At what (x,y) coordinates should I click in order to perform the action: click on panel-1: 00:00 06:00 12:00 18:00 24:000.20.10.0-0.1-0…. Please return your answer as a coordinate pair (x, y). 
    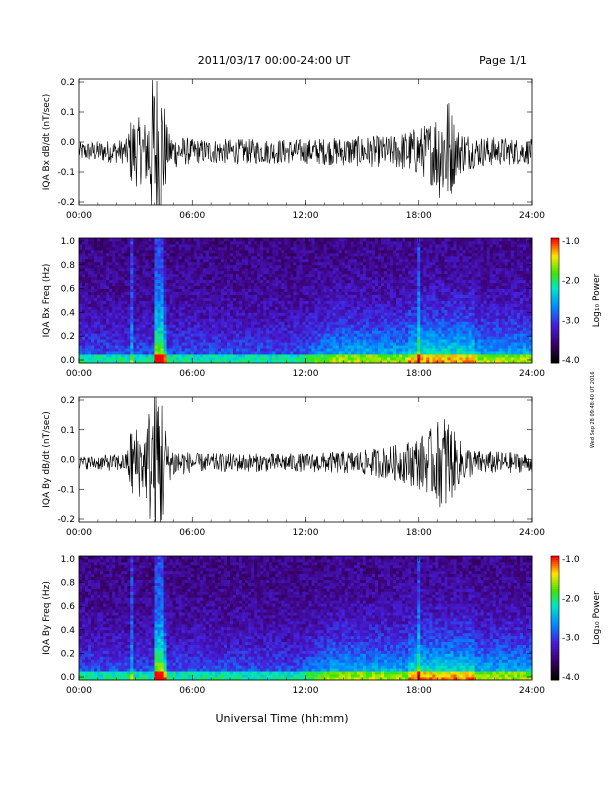
    Looking at the image, I should click on (293, 149).